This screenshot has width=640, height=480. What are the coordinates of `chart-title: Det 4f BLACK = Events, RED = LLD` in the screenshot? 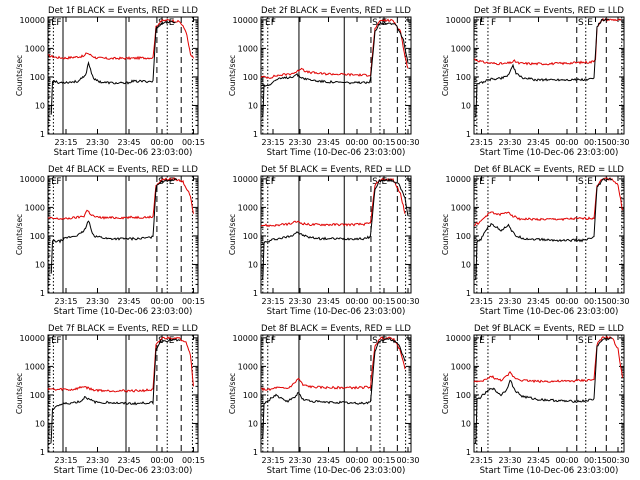 It's located at (123, 170).